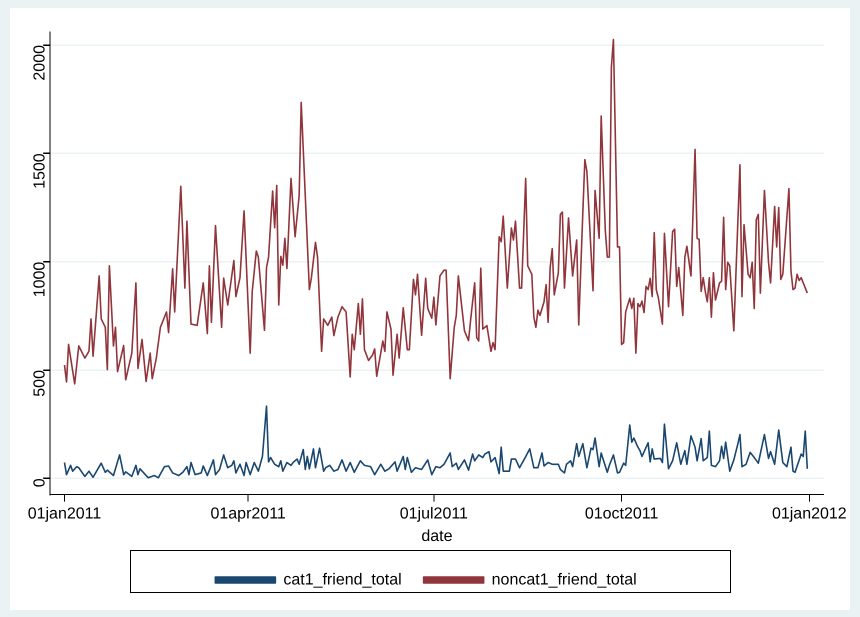 The width and height of the screenshot is (860, 617). Describe the element at coordinates (342, 579) in the screenshot. I see `legend-label: cat1_friend_total` at that location.